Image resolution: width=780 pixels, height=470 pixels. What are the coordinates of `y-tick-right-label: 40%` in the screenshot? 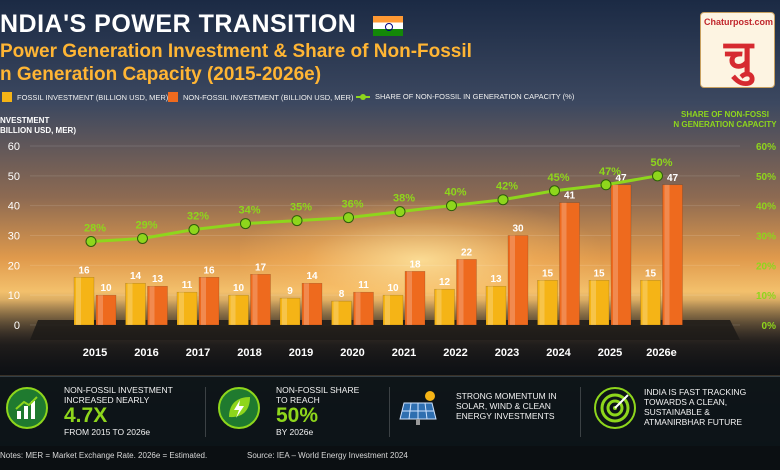 It's located at (766, 207).